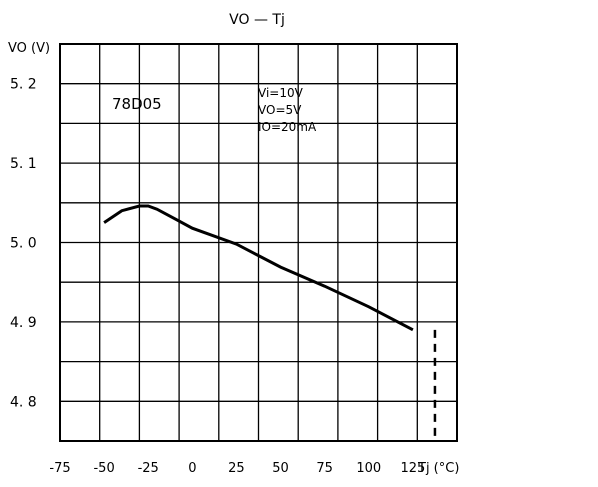 This screenshot has width=598, height=487. What do you see at coordinates (257, 20) in the screenshot?
I see `chart-title: VO — Tj` at bounding box center [257, 20].